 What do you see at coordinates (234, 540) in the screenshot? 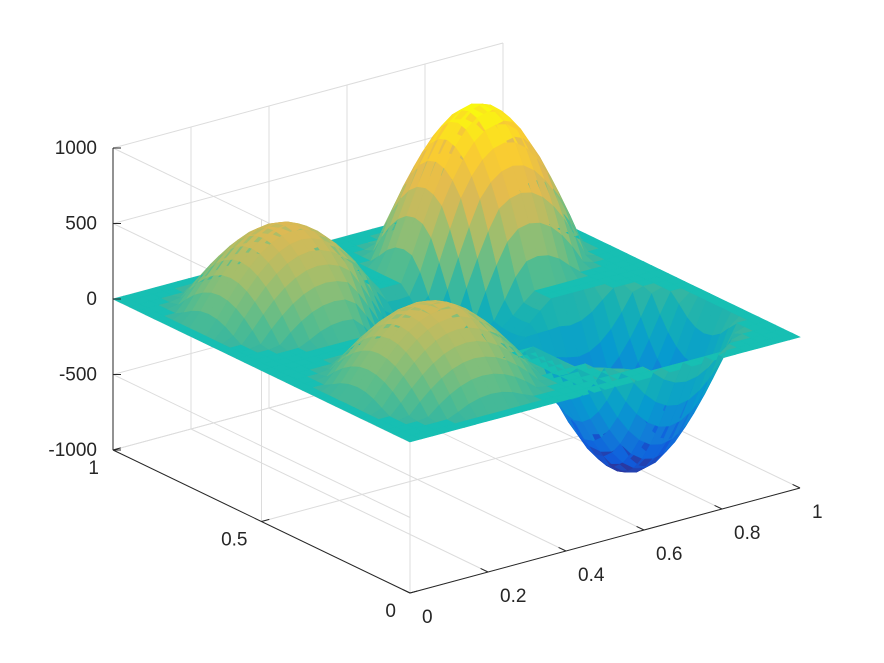
I see `y-tick-label: 0.5` at bounding box center [234, 540].